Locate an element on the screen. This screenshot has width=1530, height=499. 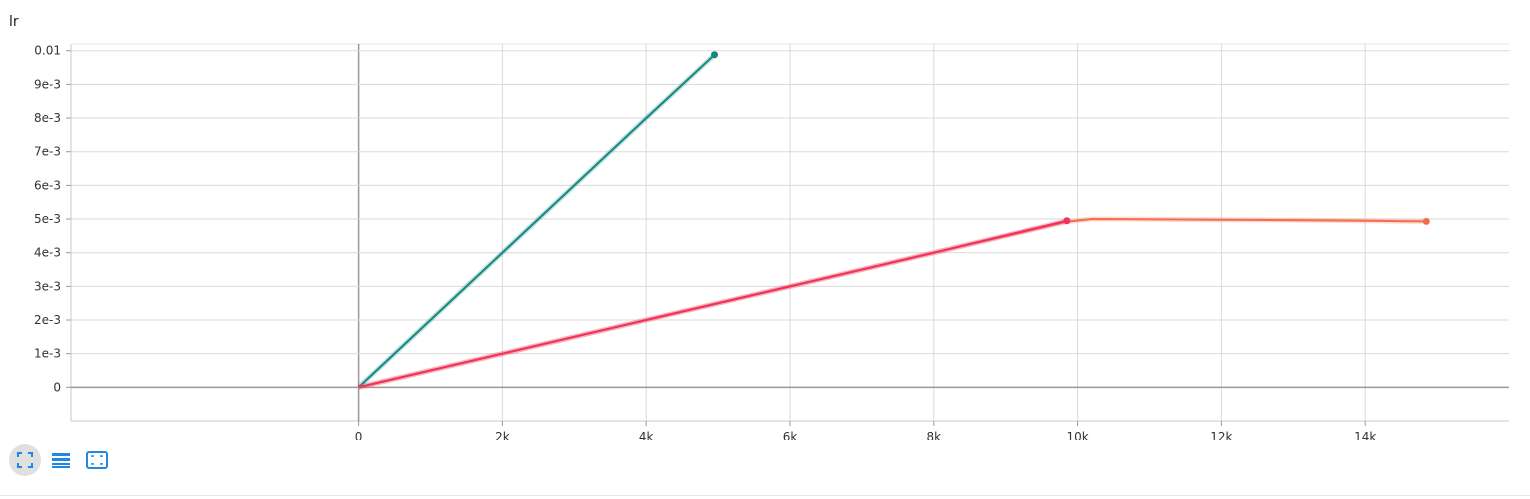
bottom-divider is located at coordinates (765, 495).